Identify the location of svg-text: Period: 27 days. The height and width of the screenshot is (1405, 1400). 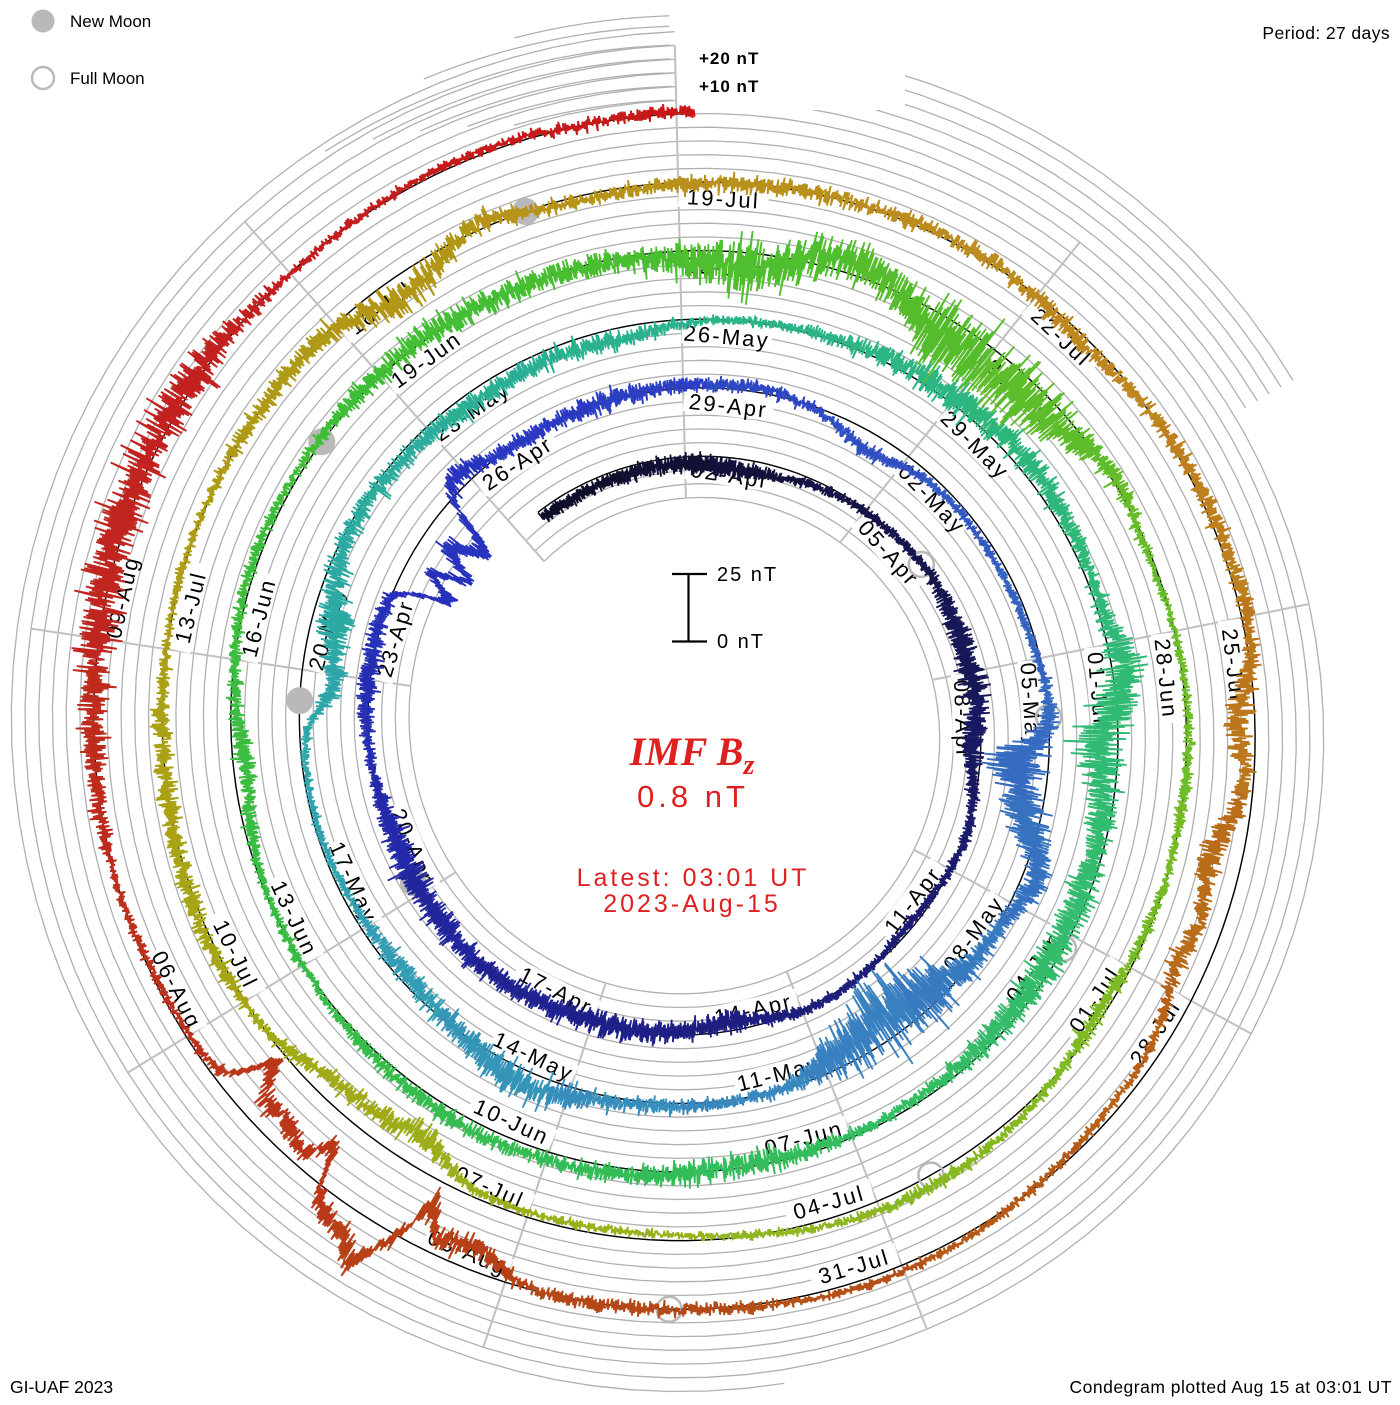
(1326, 33).